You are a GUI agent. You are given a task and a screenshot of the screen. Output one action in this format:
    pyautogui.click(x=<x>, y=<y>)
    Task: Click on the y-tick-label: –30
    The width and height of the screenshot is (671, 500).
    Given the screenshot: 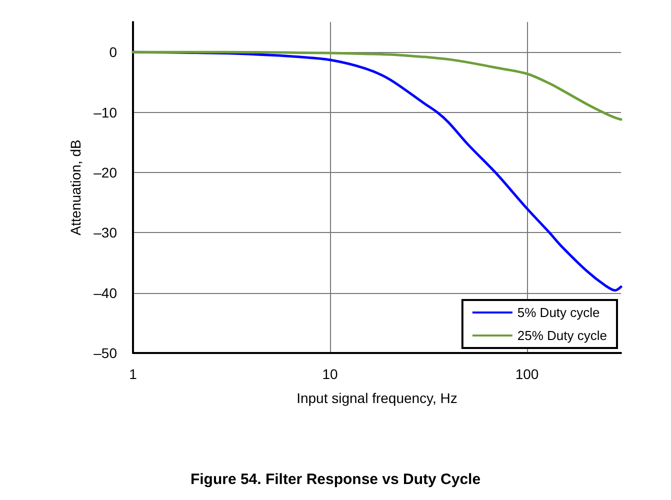 What is the action you would take?
    pyautogui.click(x=106, y=232)
    